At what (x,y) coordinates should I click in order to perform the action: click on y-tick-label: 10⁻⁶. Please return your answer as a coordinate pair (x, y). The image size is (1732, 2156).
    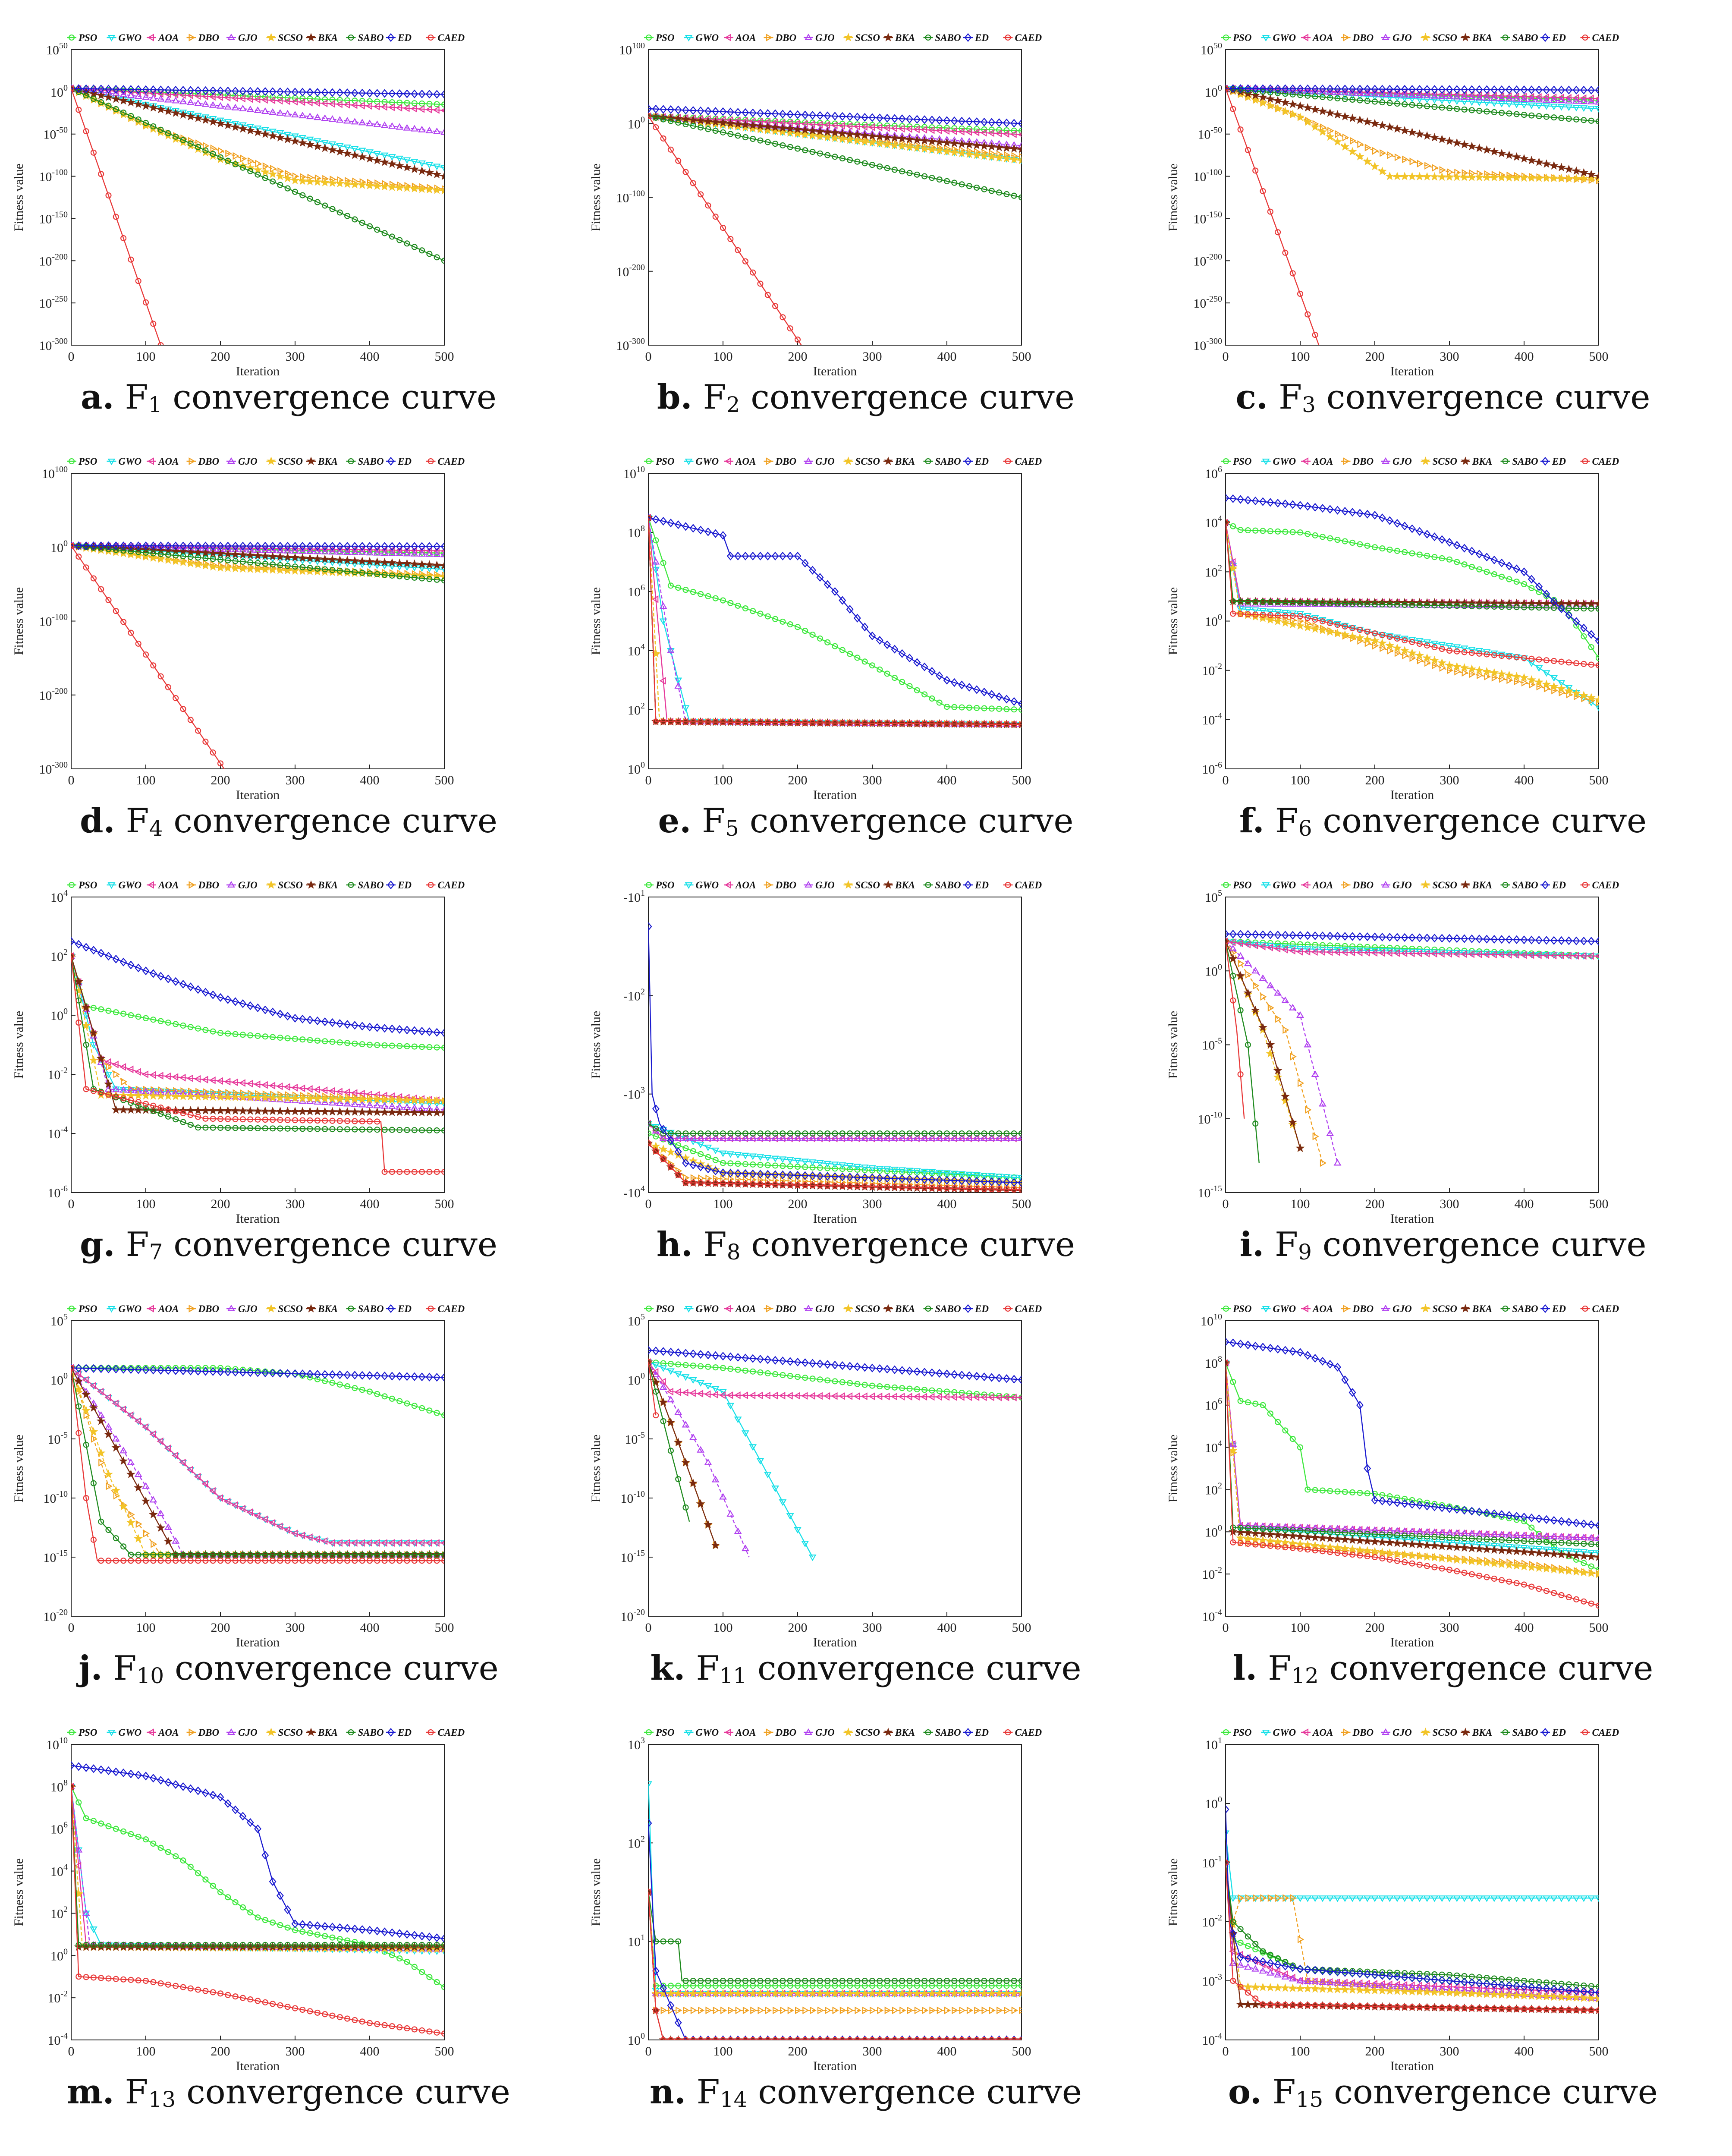
    Looking at the image, I should click on (58, 1192).